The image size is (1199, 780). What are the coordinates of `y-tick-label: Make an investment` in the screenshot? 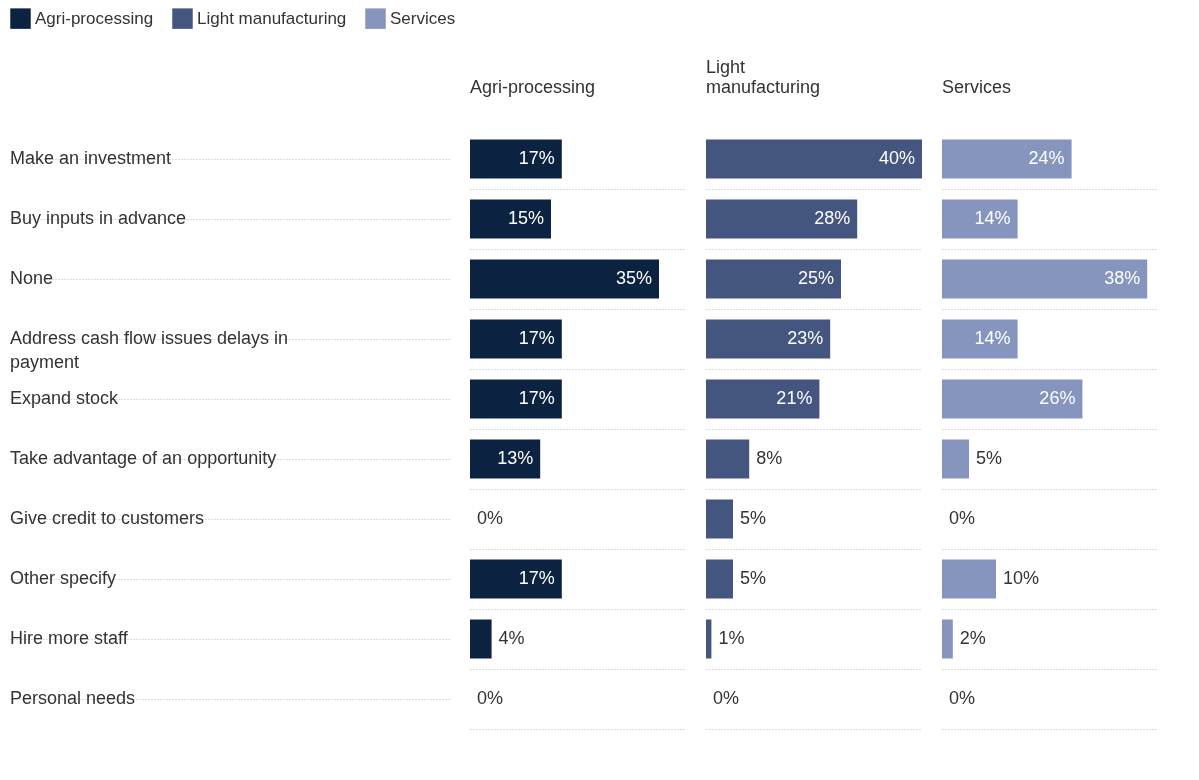 It's located at (91, 158).